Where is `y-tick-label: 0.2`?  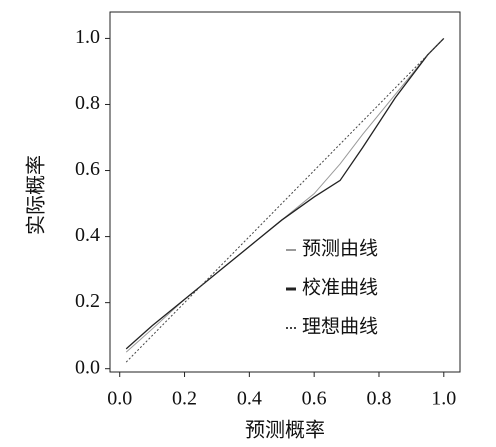 y-tick-label: 0.2 is located at coordinates (87, 301).